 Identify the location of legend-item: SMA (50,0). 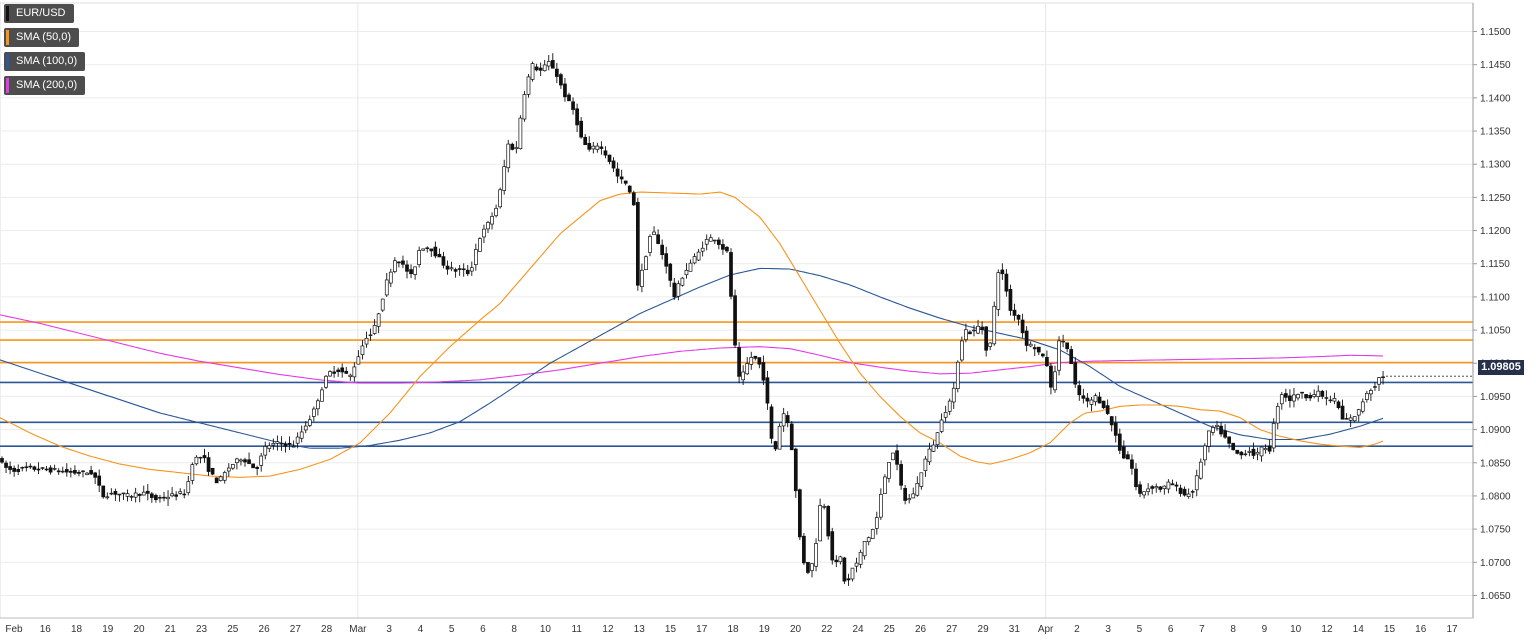
(42, 37).